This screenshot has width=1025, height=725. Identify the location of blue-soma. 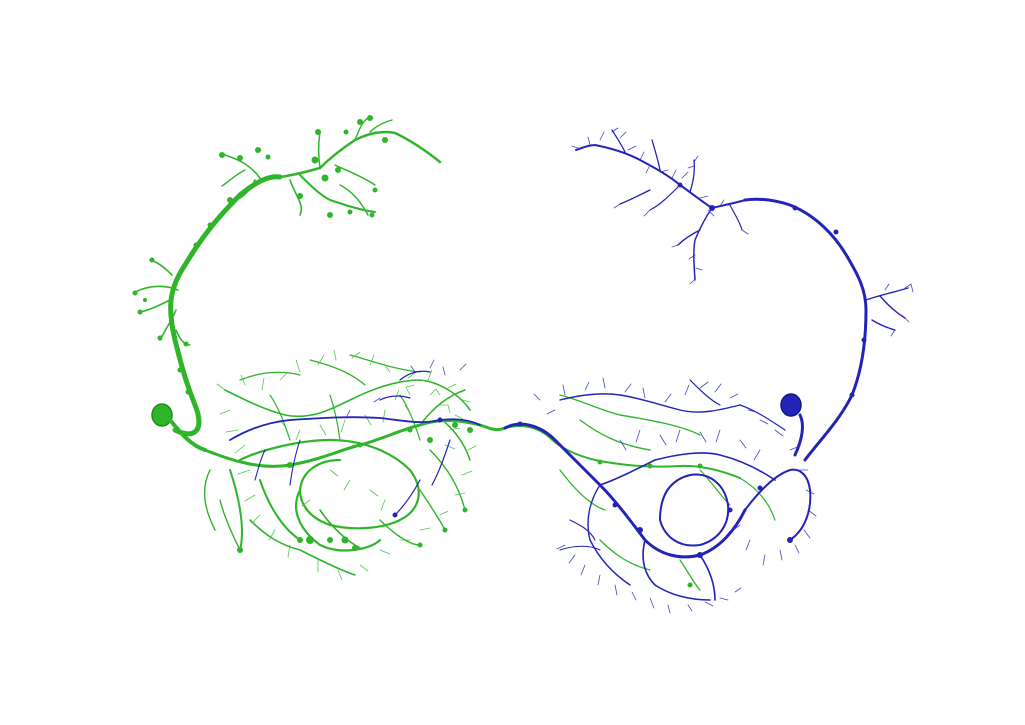
(791, 405).